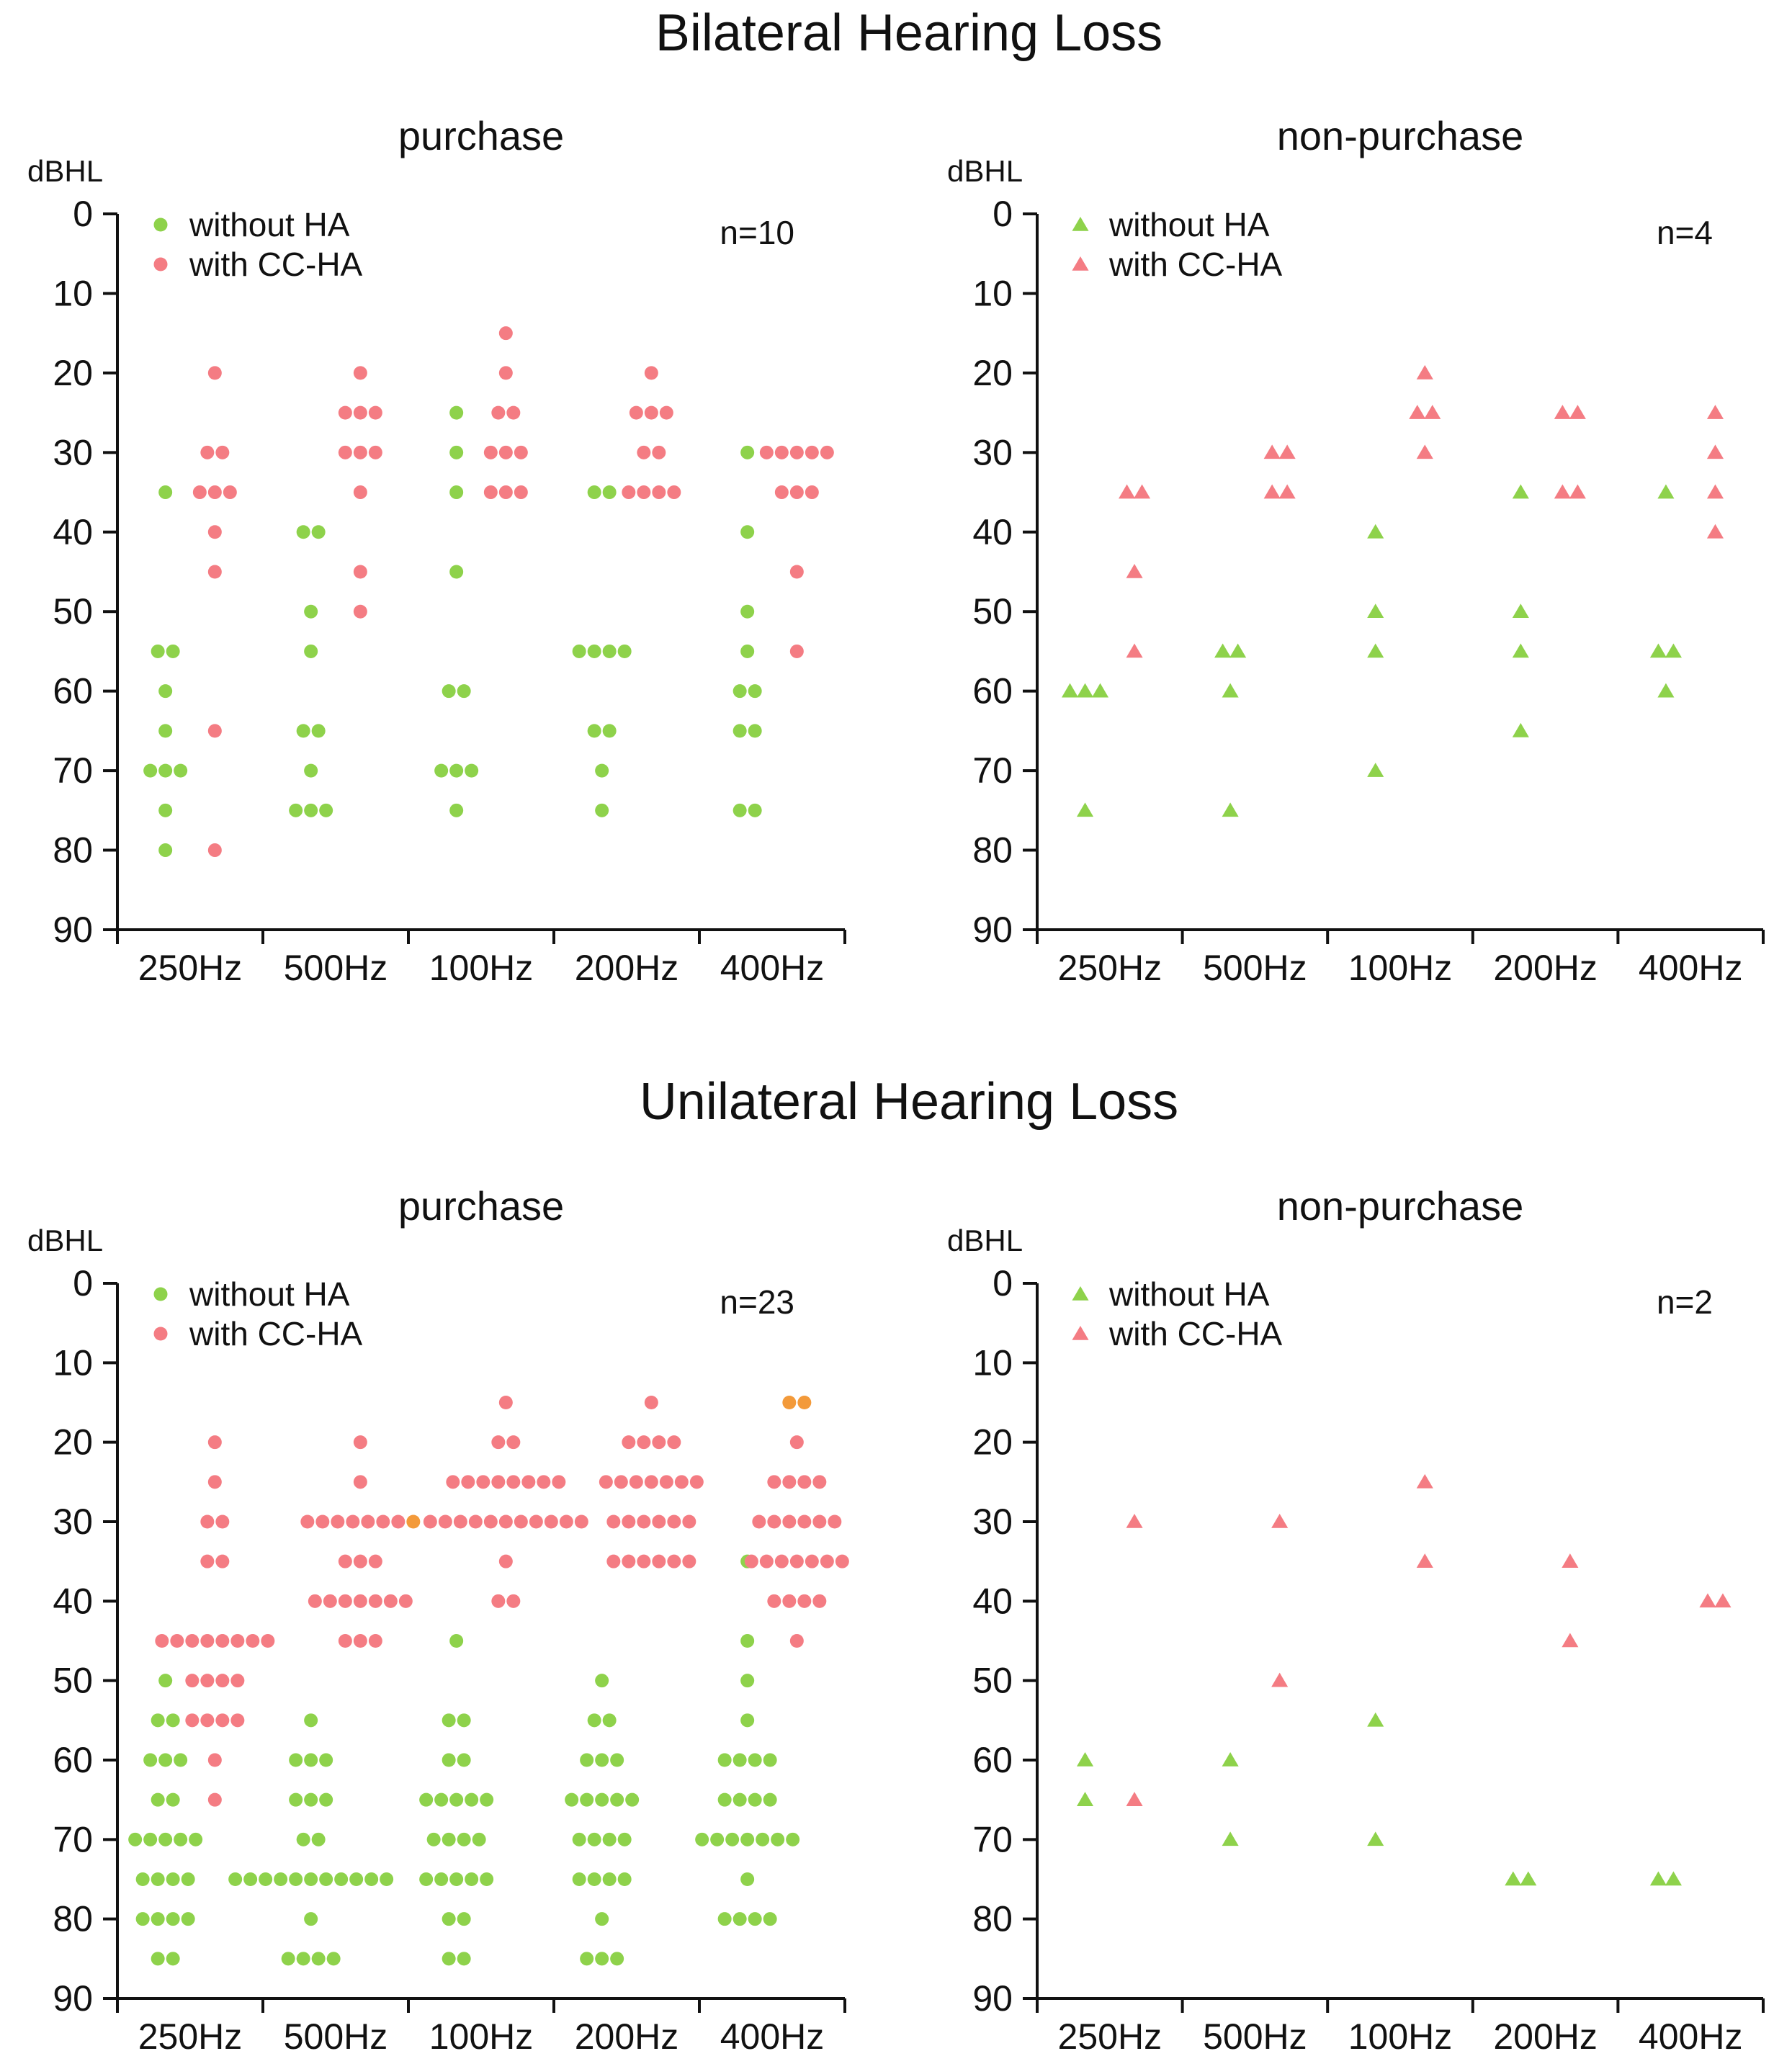  I want to click on y-tick-label: 70, so click(993, 1839).